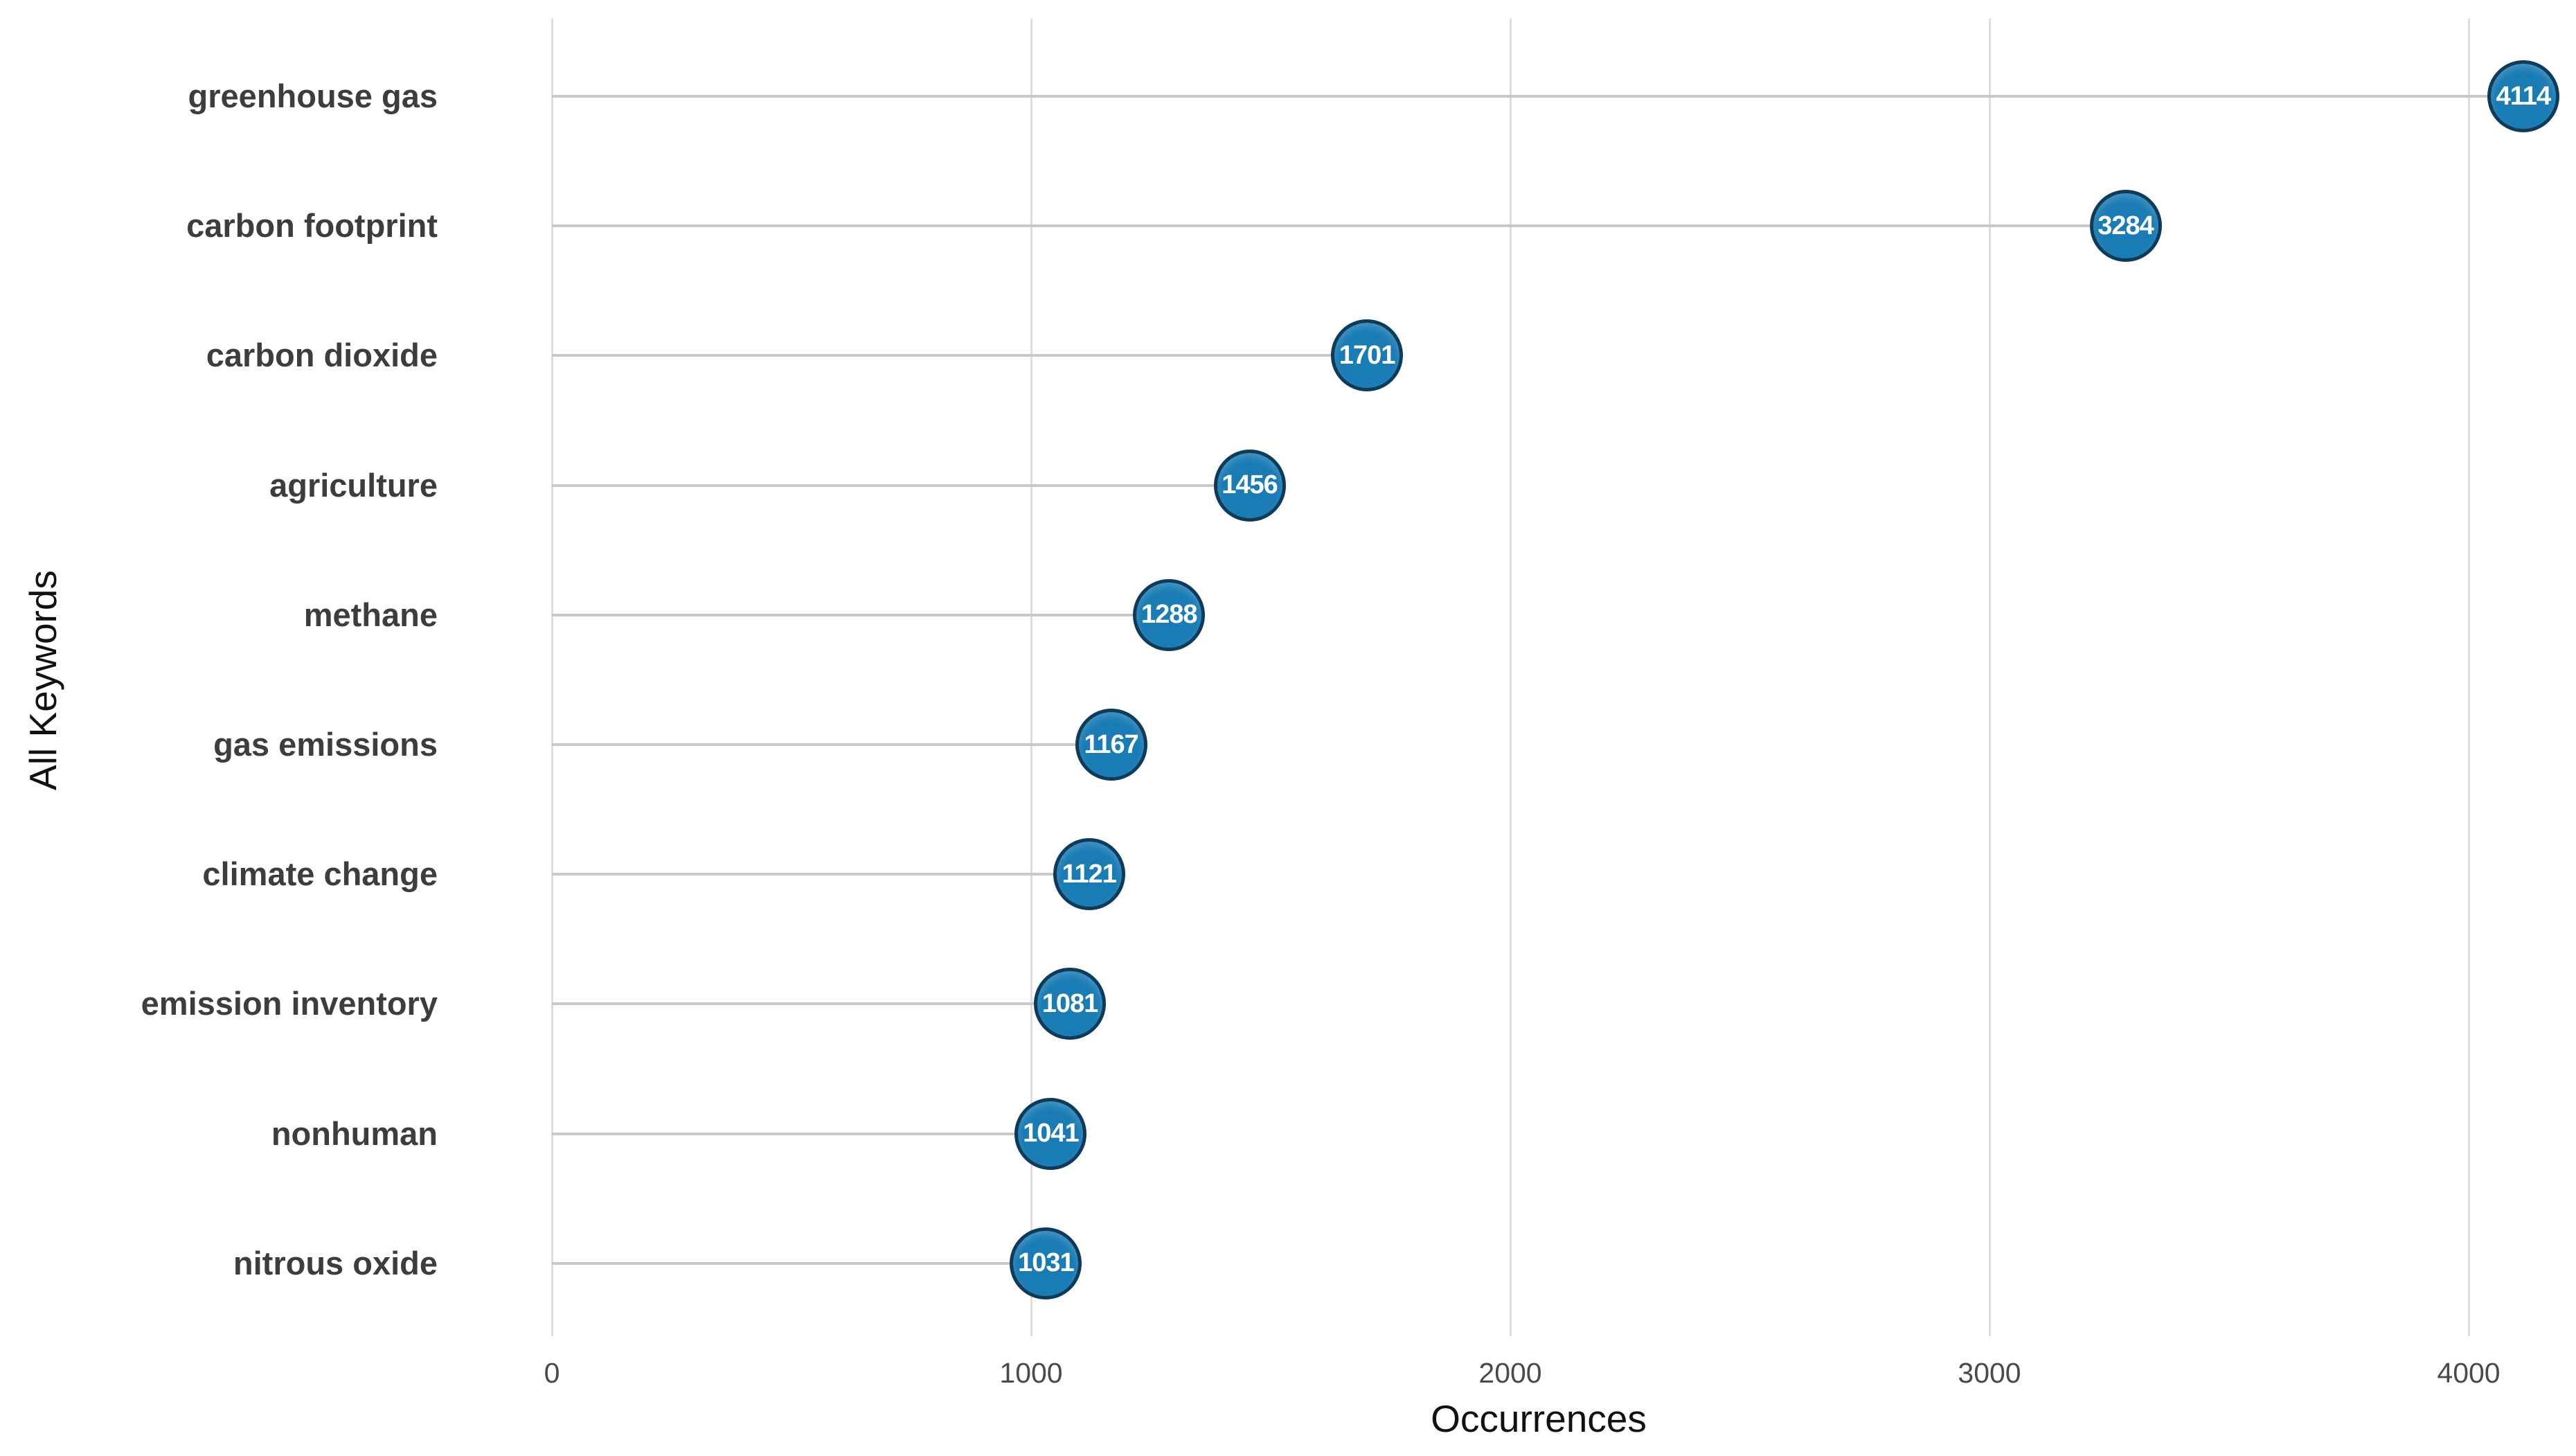 This screenshot has height=1456, width=2576. What do you see at coordinates (354, 1133) in the screenshot?
I see `category-label: nonhuman` at bounding box center [354, 1133].